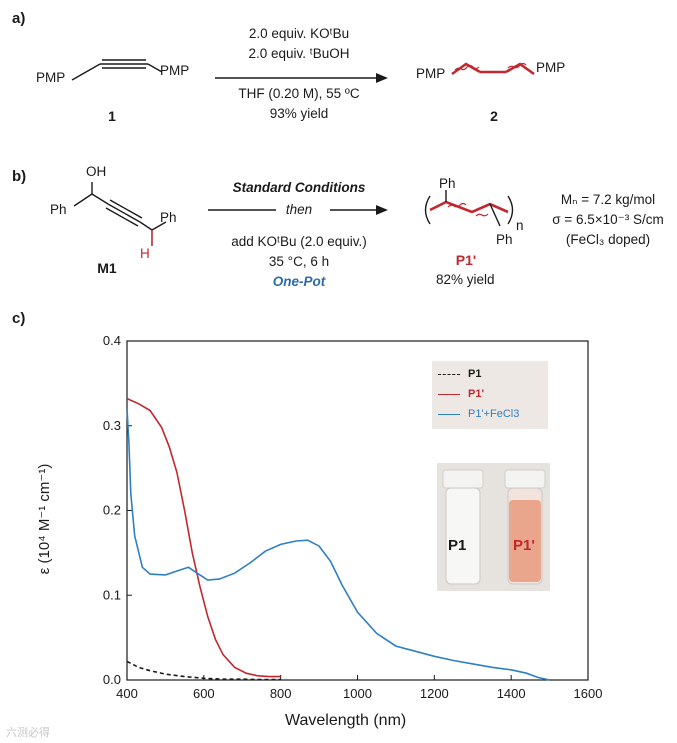 Image resolution: width=677 pixels, height=743 pixels. I want to click on cond-add: add KOᵗBu (2.0 equiv.), so click(299, 241).